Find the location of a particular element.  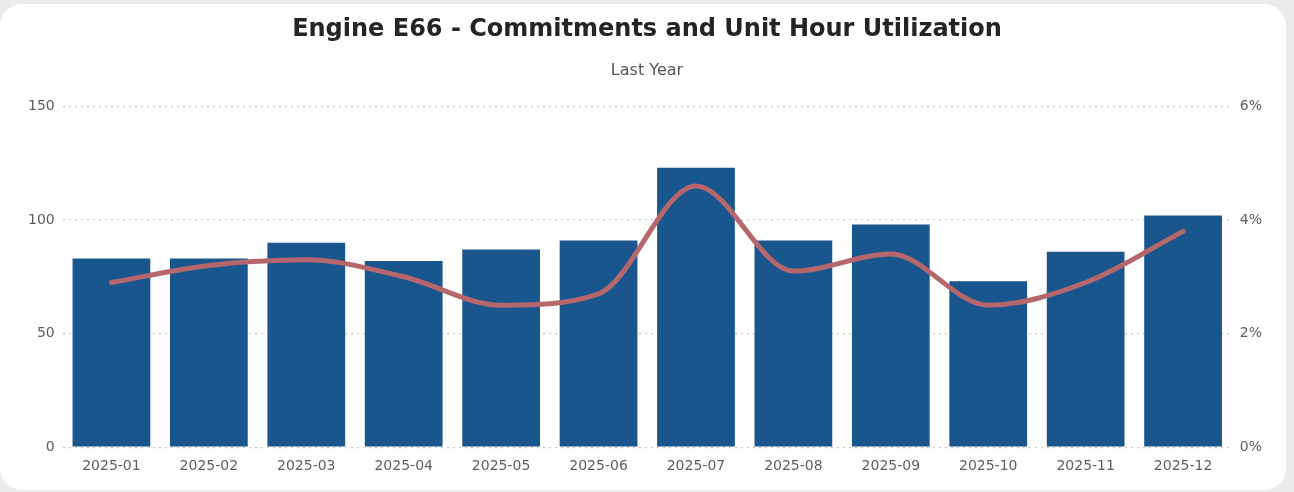

x-tick-label: 2025-07 is located at coordinates (696, 465).